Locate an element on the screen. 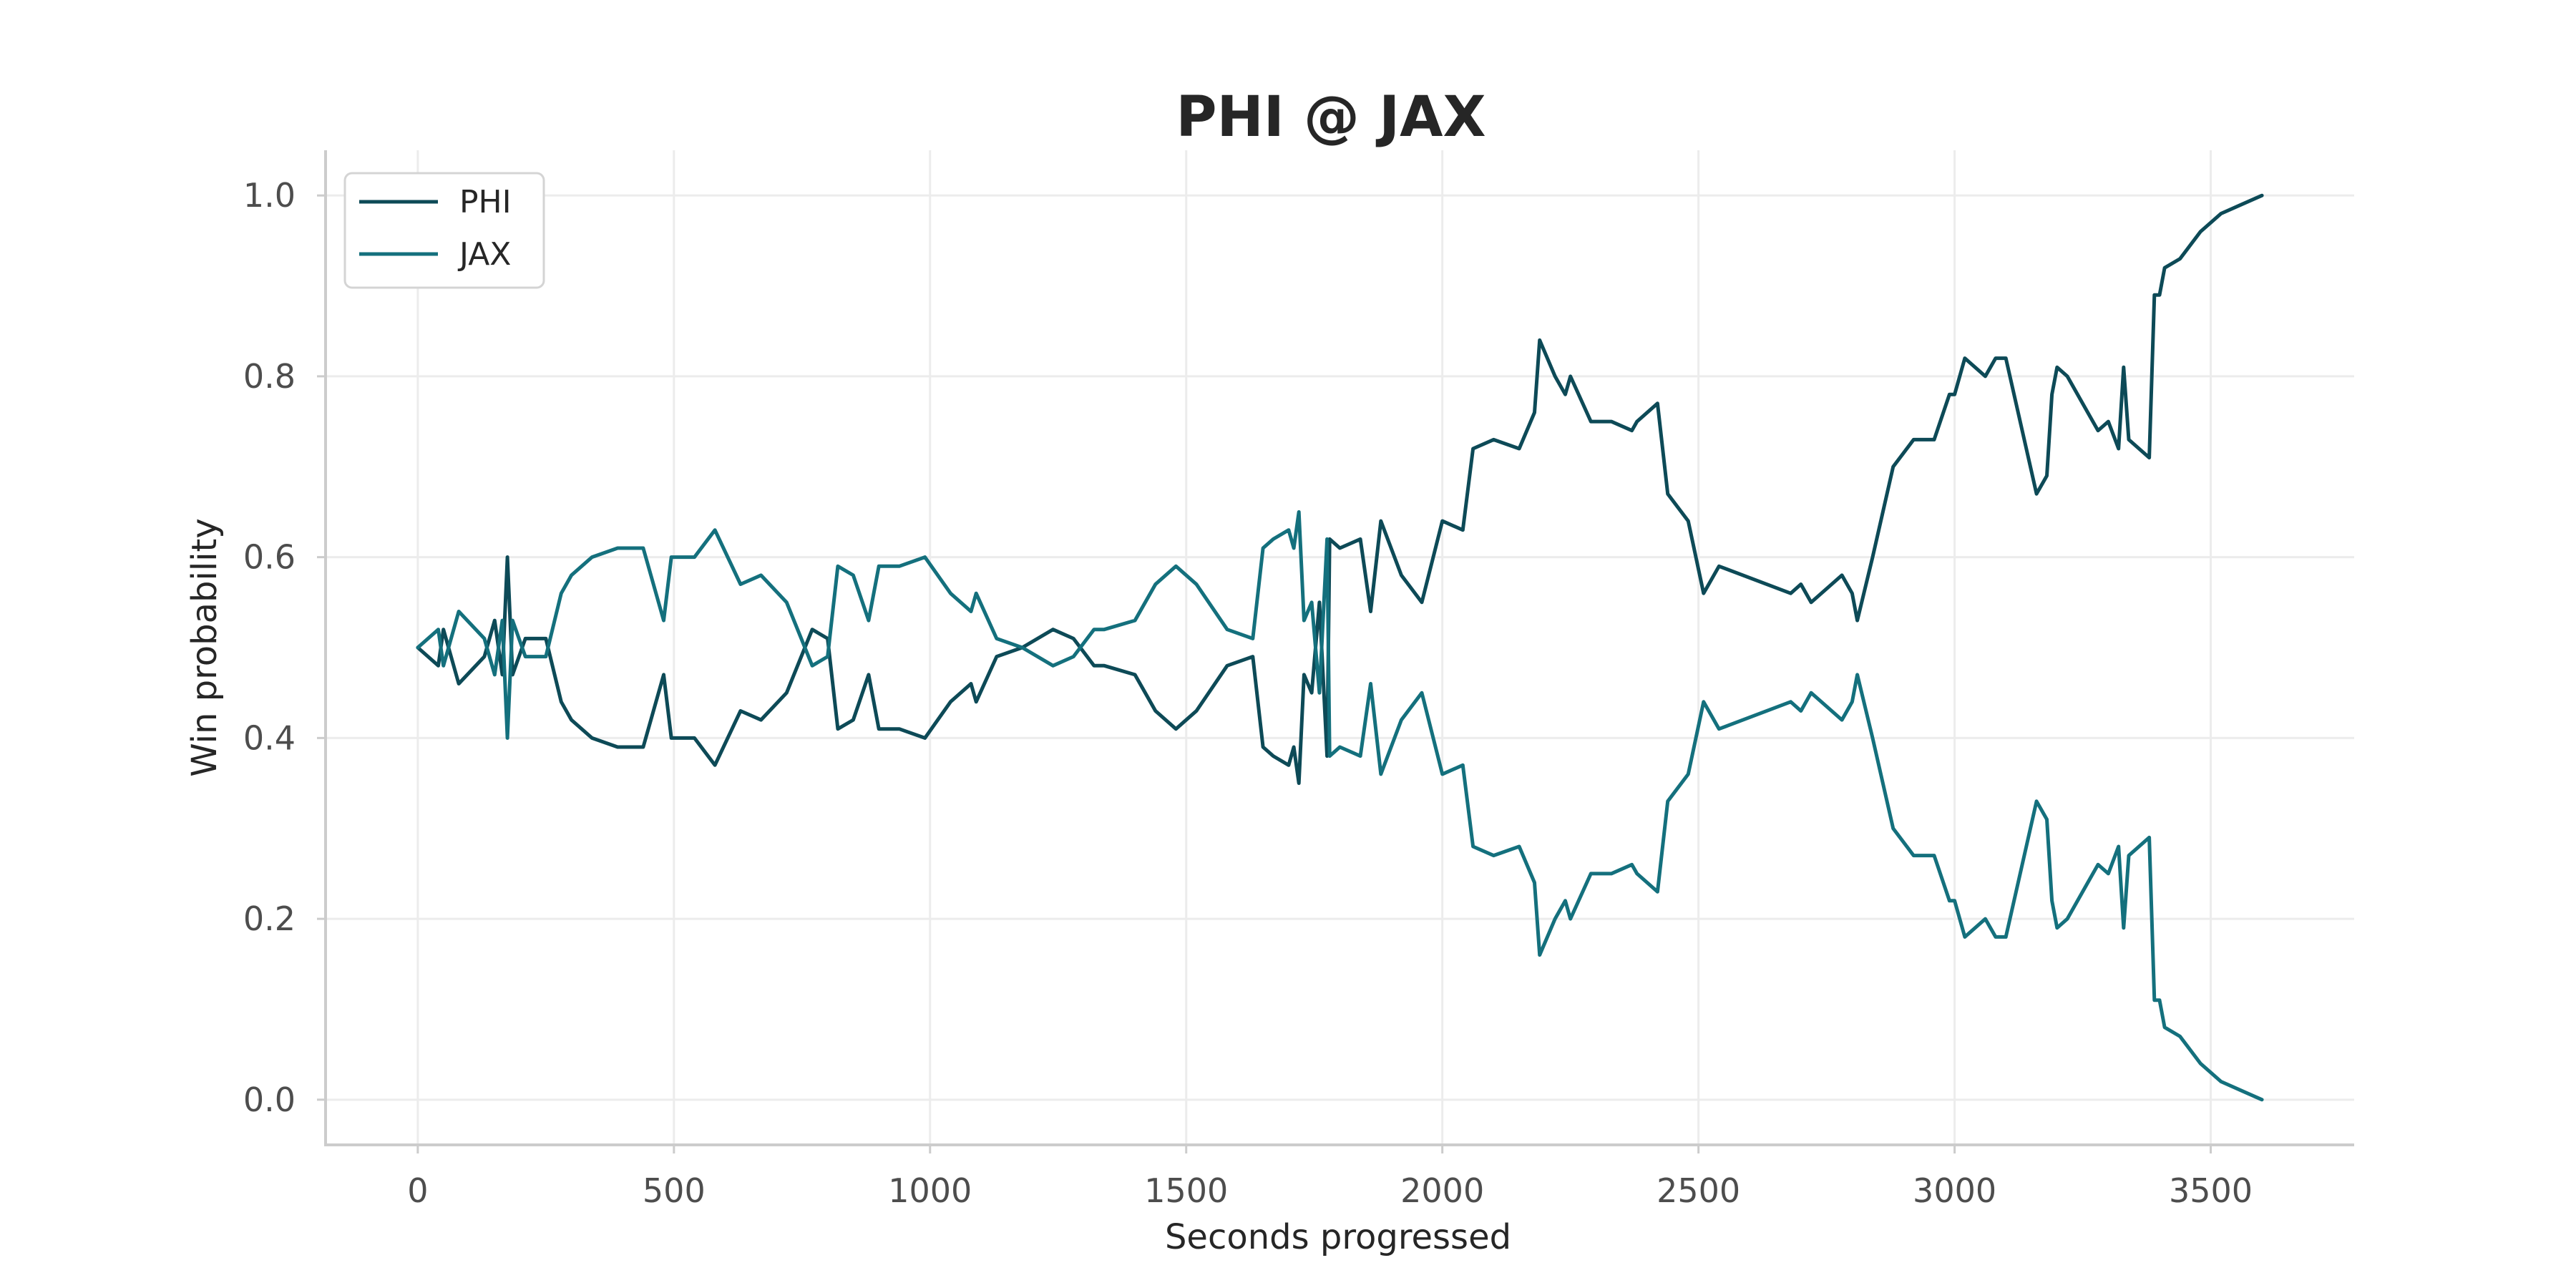 Image resolution: width=2576 pixels, height=1288 pixels. y-tick-label: 0.6 is located at coordinates (269, 557).